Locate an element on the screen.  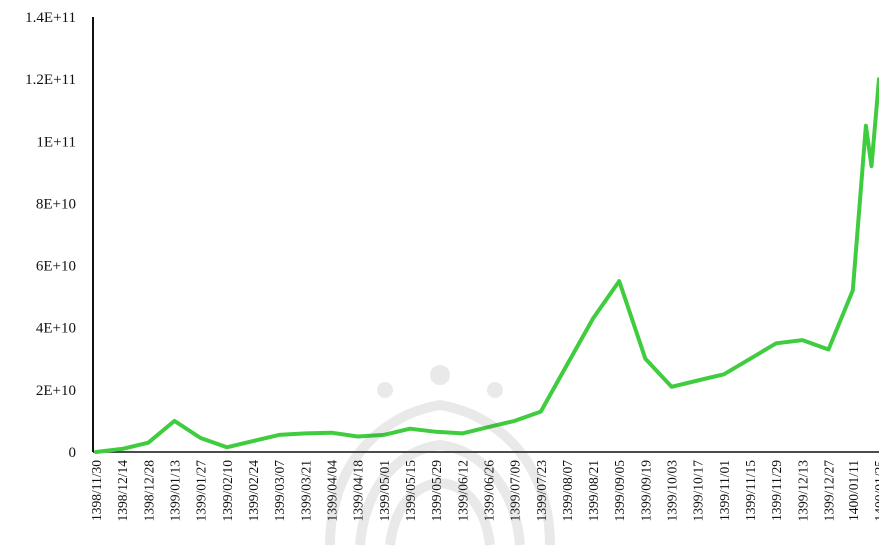
x-tick-label: 1399/11/15 is located at coordinates (750, 490).